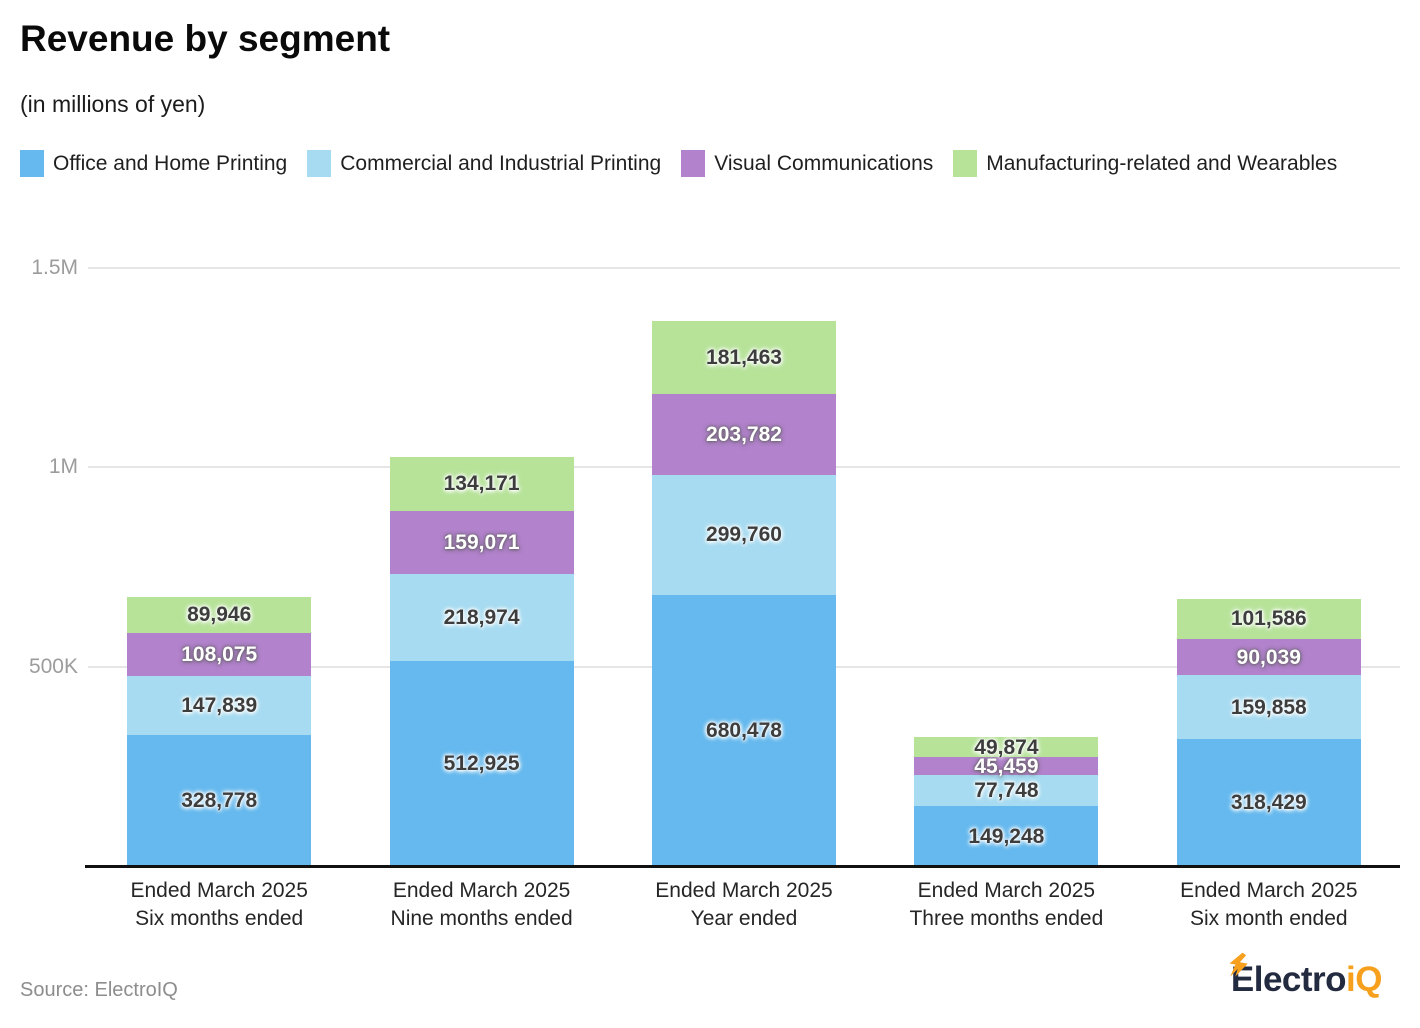 This screenshot has width=1420, height=1028. Describe the element at coordinates (824, 163) in the screenshot. I see `legend-label: Visual Communications` at that location.